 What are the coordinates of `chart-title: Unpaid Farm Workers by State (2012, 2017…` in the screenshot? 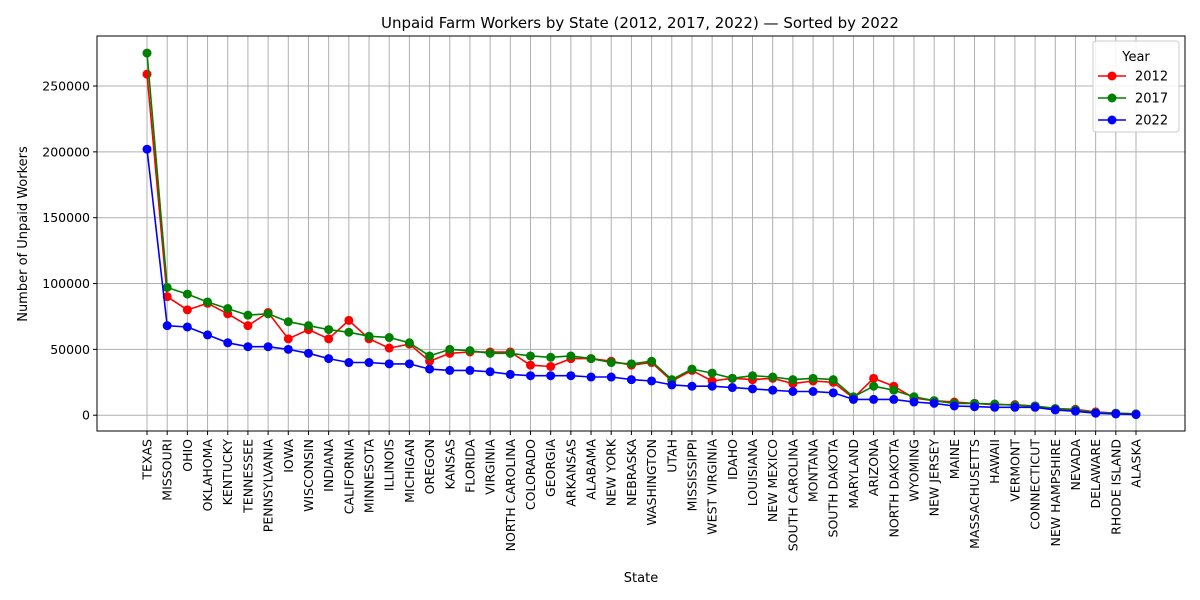 It's located at (640, 23).